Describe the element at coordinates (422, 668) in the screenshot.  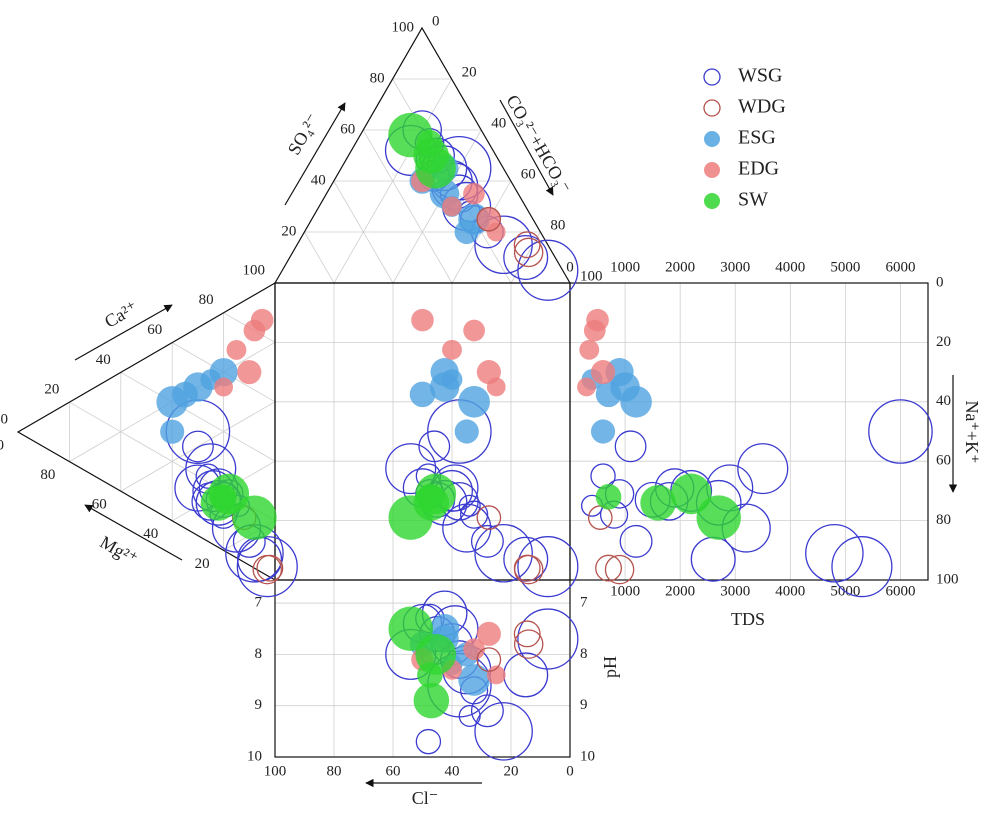
I see `ph-panel` at that location.